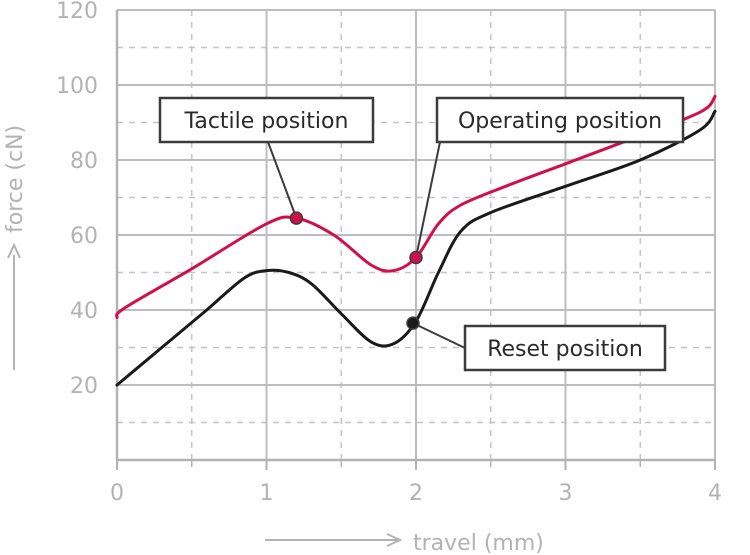 The image size is (750, 555). Describe the element at coordinates (77, 86) in the screenshot. I see `y-tick-label: 100` at that location.